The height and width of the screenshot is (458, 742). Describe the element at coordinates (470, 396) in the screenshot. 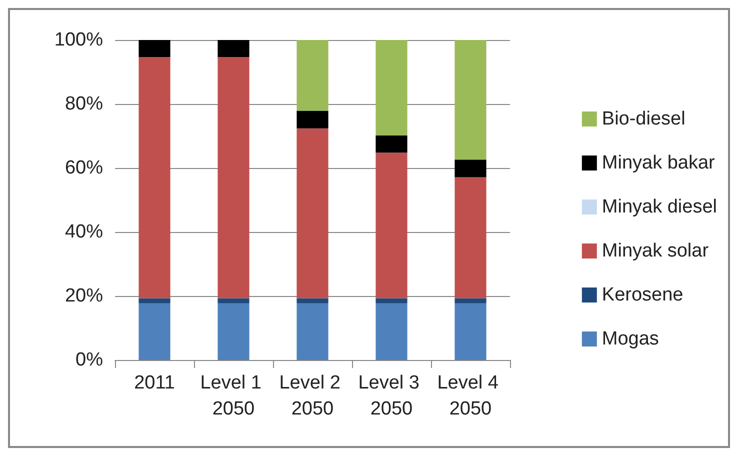

I see `x-tick-label: Level 4 2050` at that location.